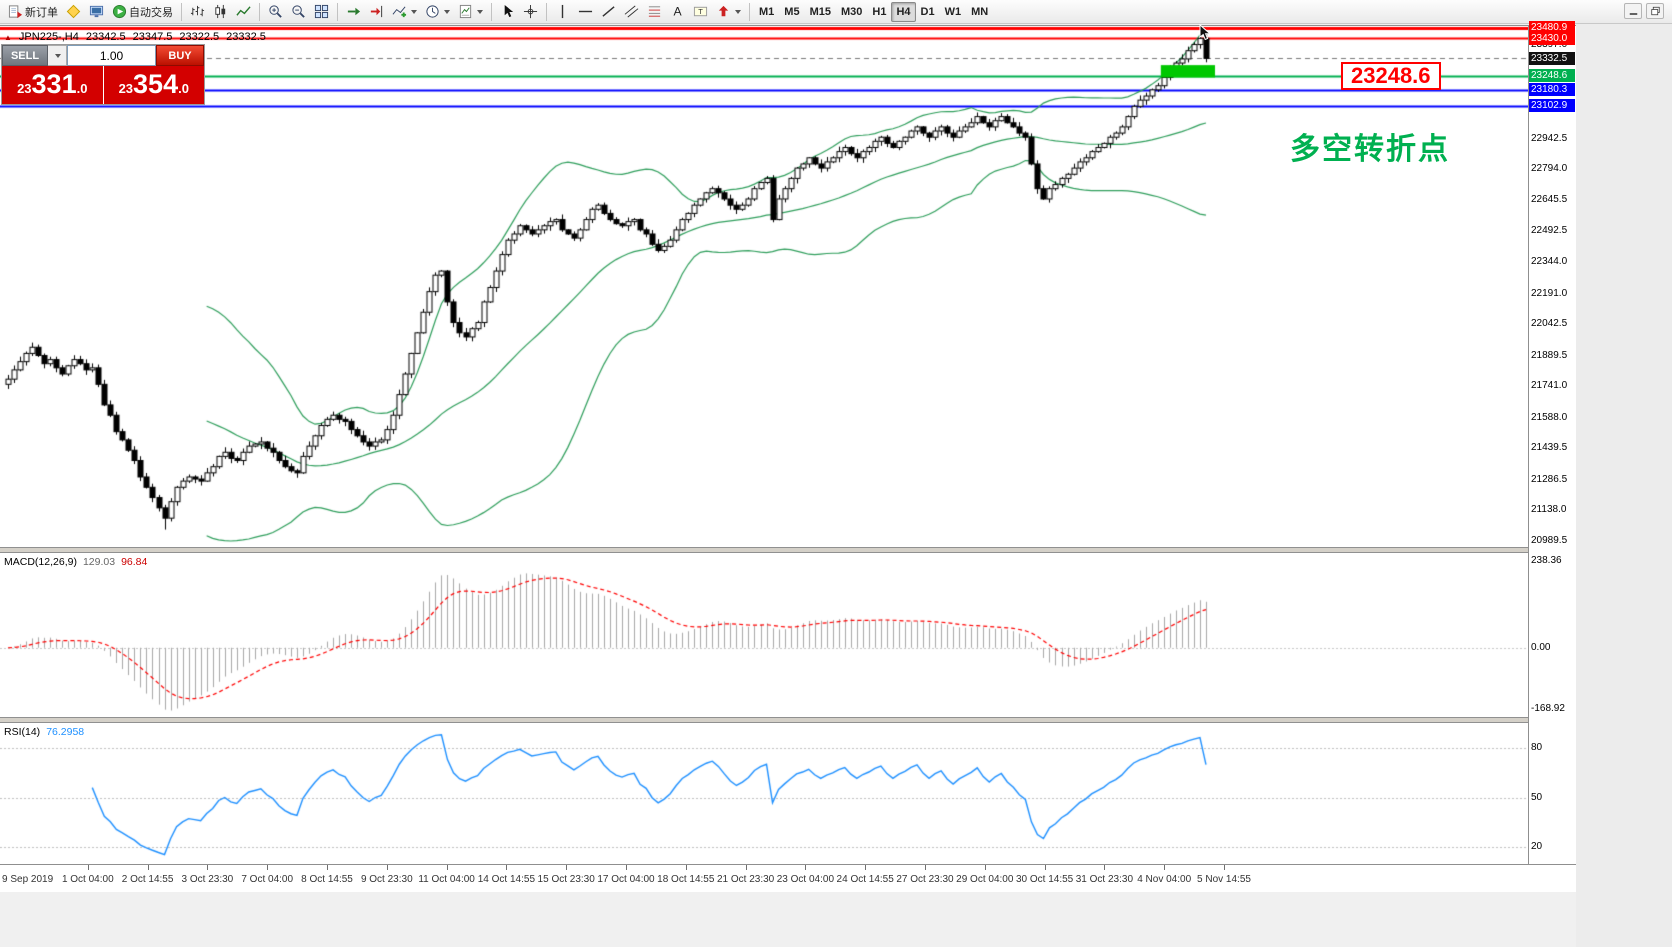 This screenshot has height=947, width=1672. Describe the element at coordinates (52, 84) in the screenshot. I see `sell-price: 23 331.0` at that location.